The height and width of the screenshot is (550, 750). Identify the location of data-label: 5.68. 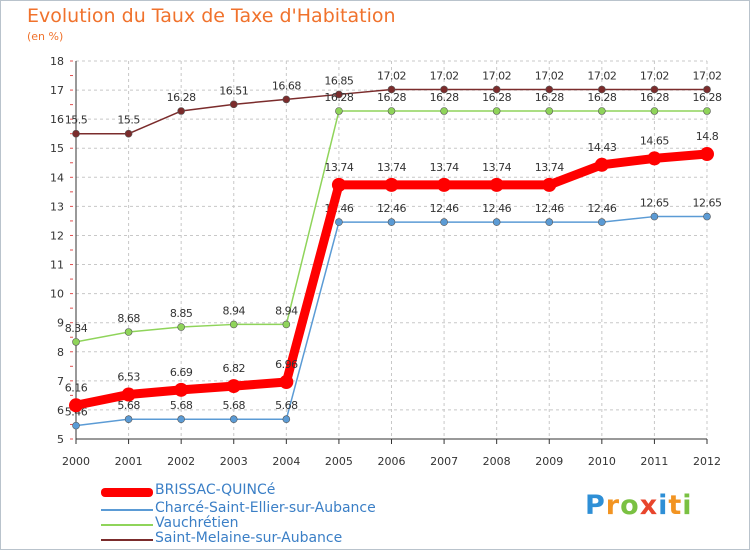
(128, 405).